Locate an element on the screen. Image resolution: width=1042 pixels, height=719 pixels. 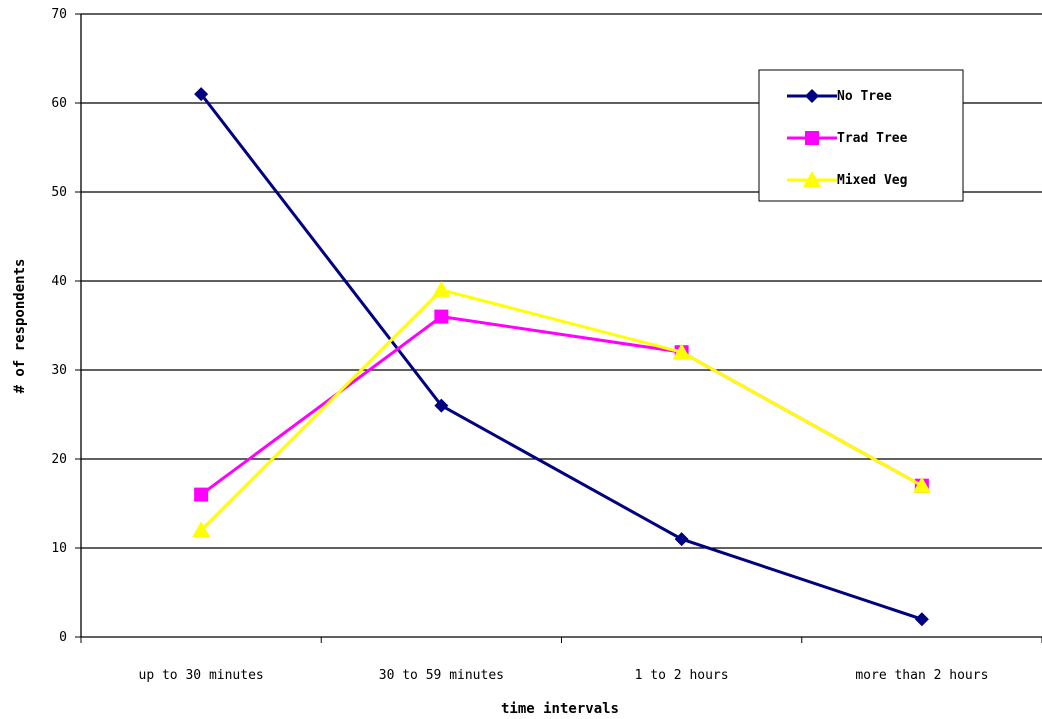
y-axis-title: # of respondents is located at coordinates (20, 326).